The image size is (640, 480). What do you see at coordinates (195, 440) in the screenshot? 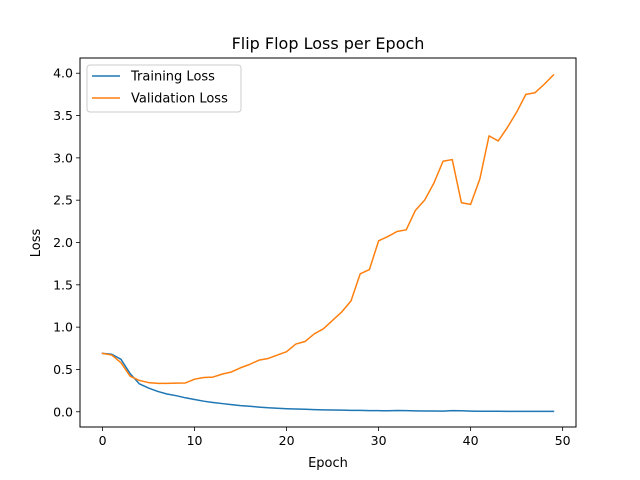
I see `x-tick-label: 10` at bounding box center [195, 440].